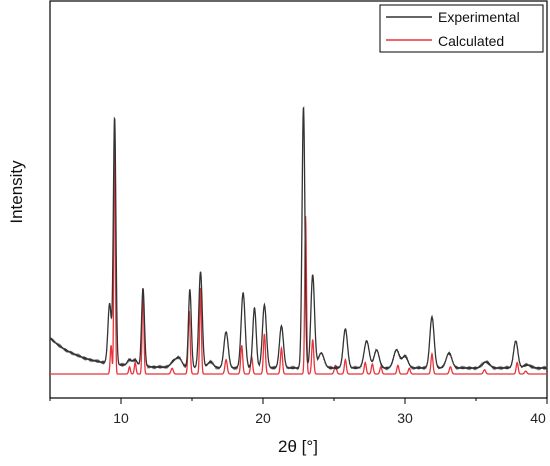  Describe the element at coordinates (16, 192) in the screenshot. I see `y-axis-title: Intensity` at that location.